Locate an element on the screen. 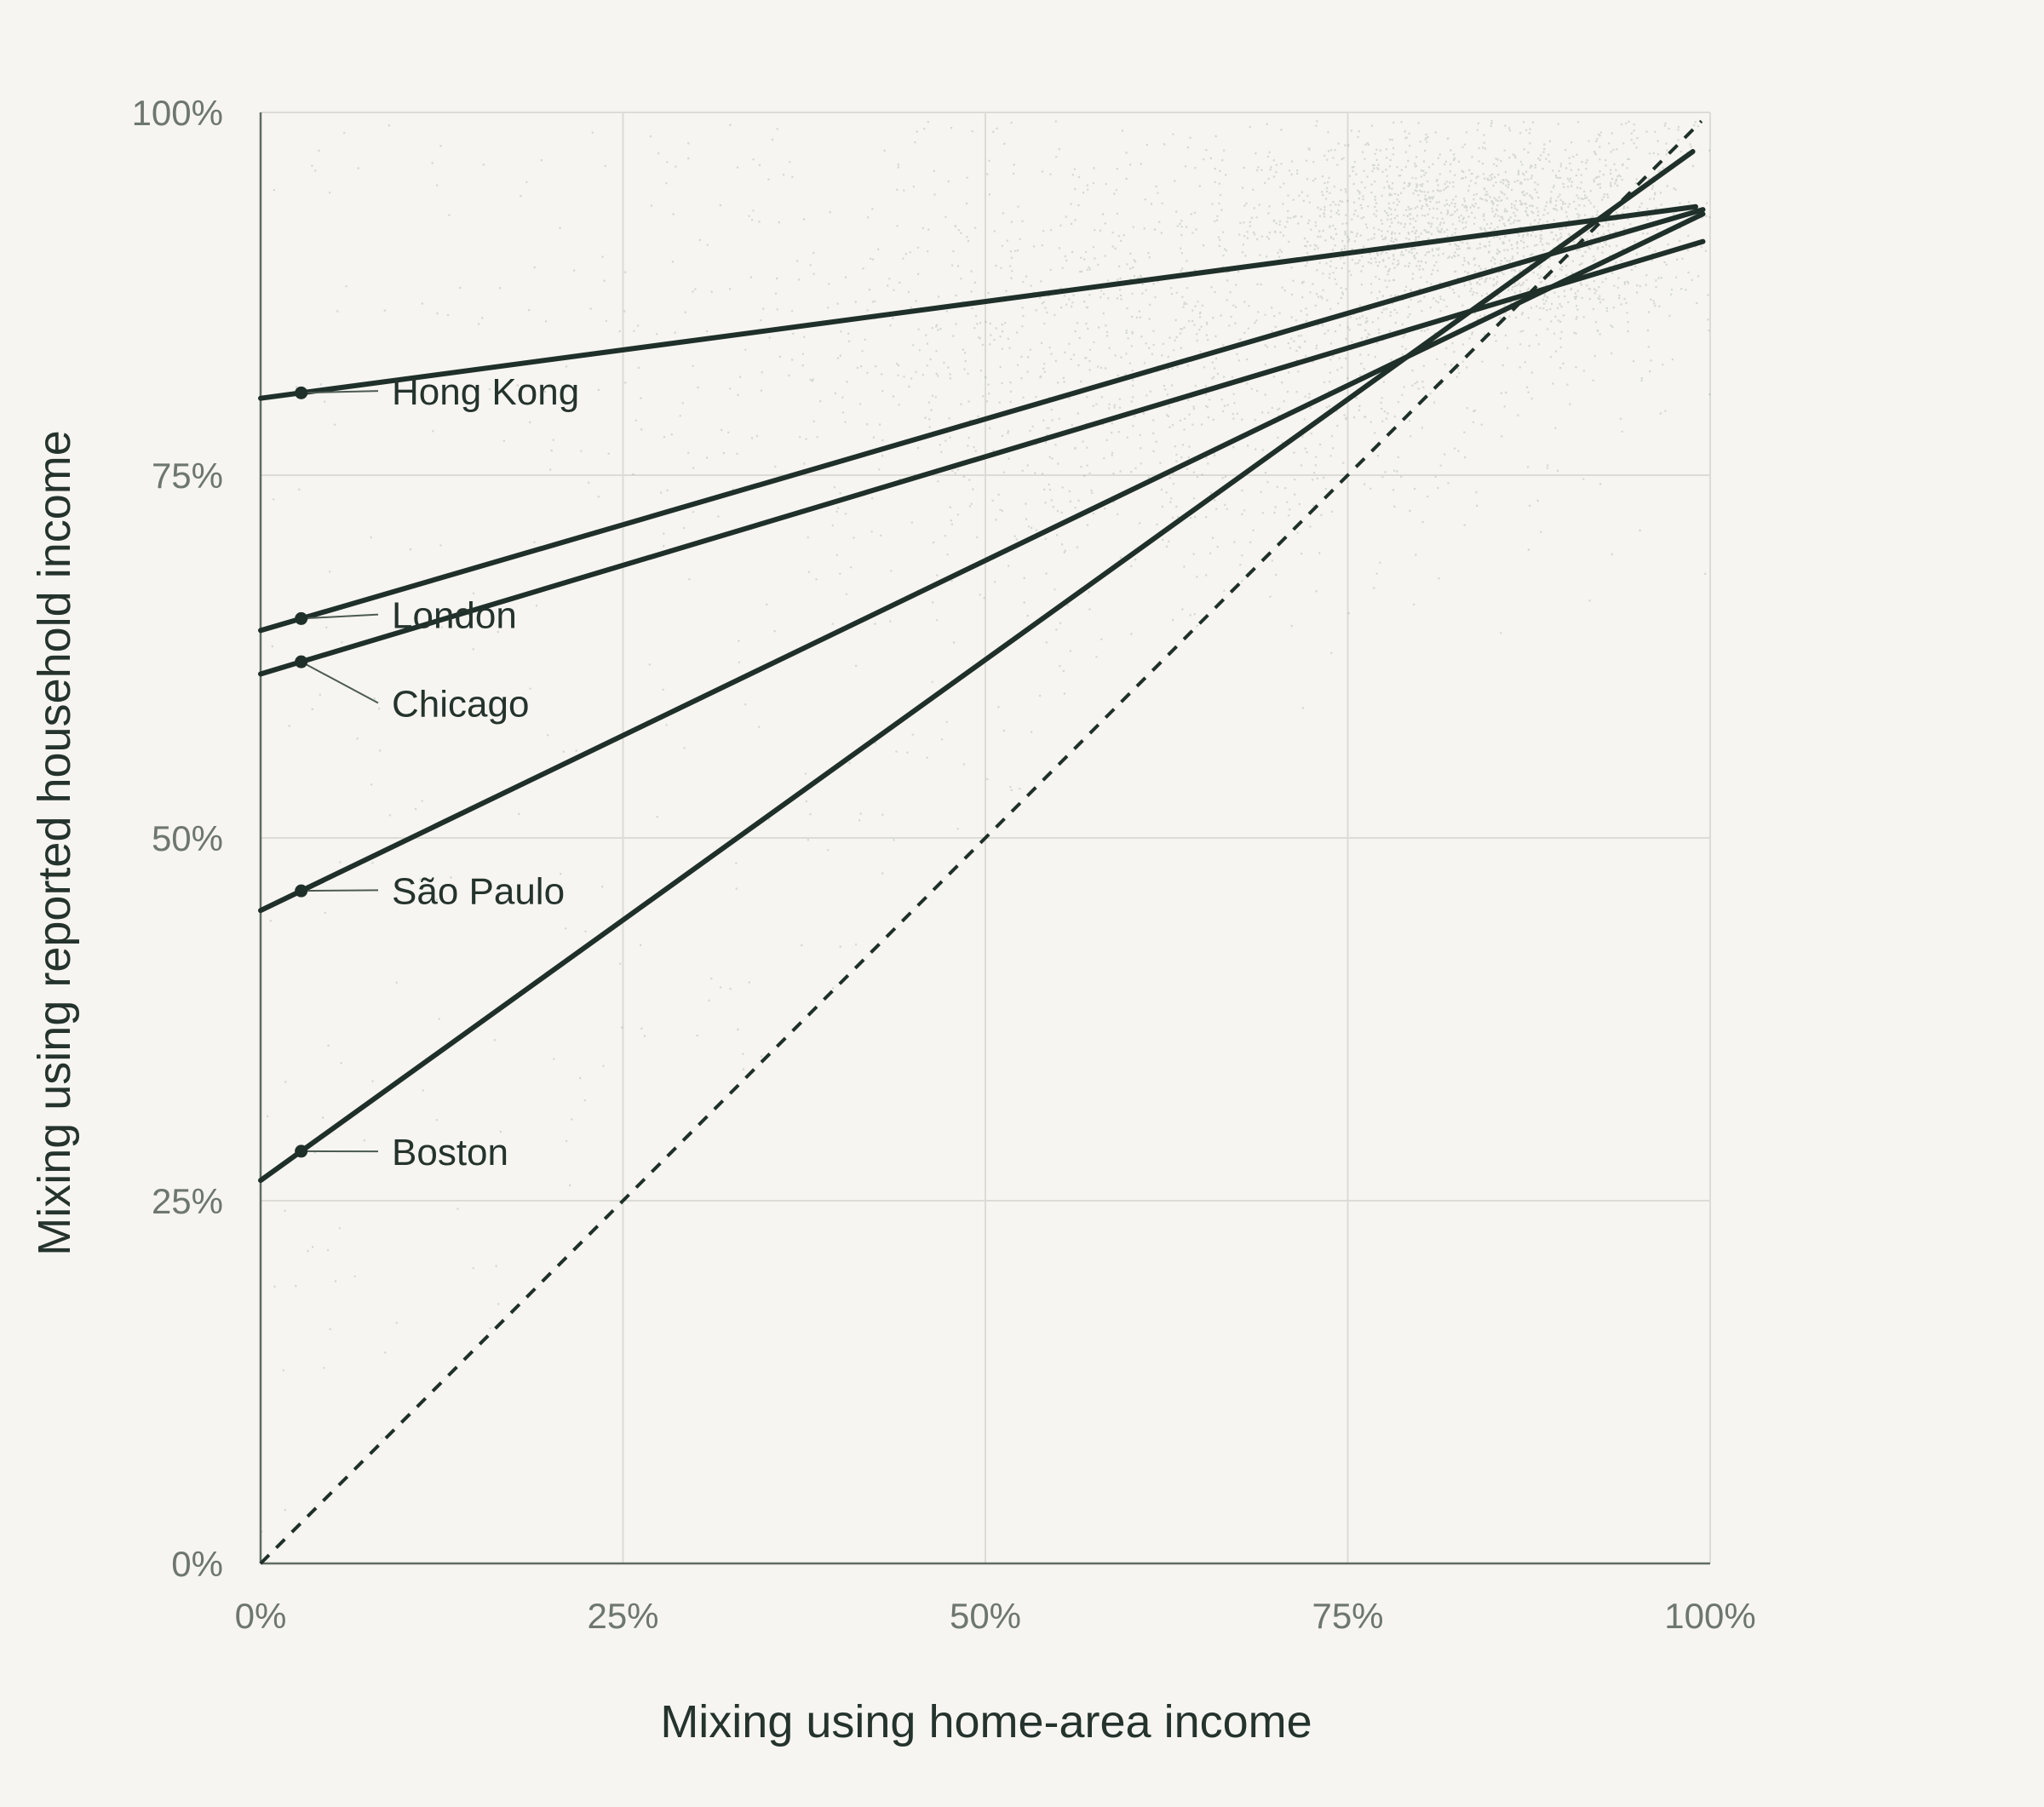 The width and height of the screenshot is (2044, 1807). marker-sao-paulo is located at coordinates (301, 891).